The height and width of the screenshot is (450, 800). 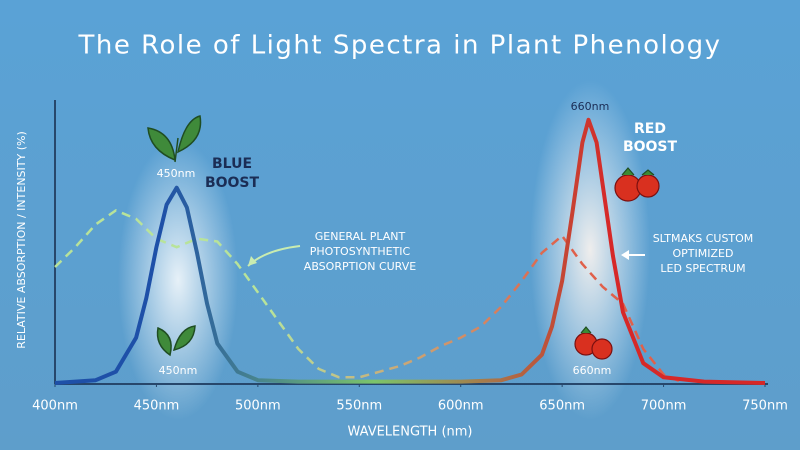 I want to click on annotation: GENERAL PLANT, so click(x=360, y=236).